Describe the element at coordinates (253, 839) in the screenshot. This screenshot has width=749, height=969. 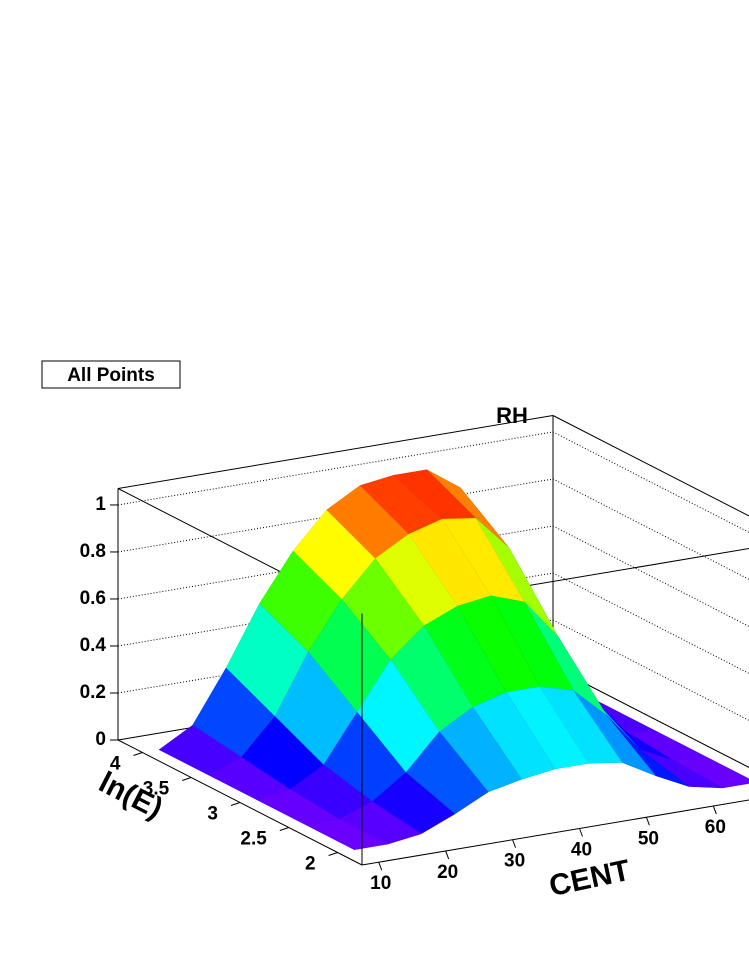
I see `y-tick-label: 2.5` at that location.